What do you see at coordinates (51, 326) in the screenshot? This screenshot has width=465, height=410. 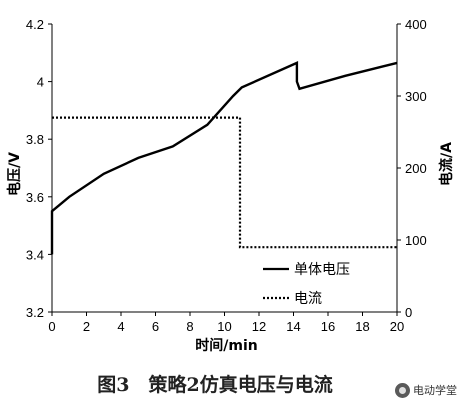 I see `x-tick-label: 0` at bounding box center [51, 326].